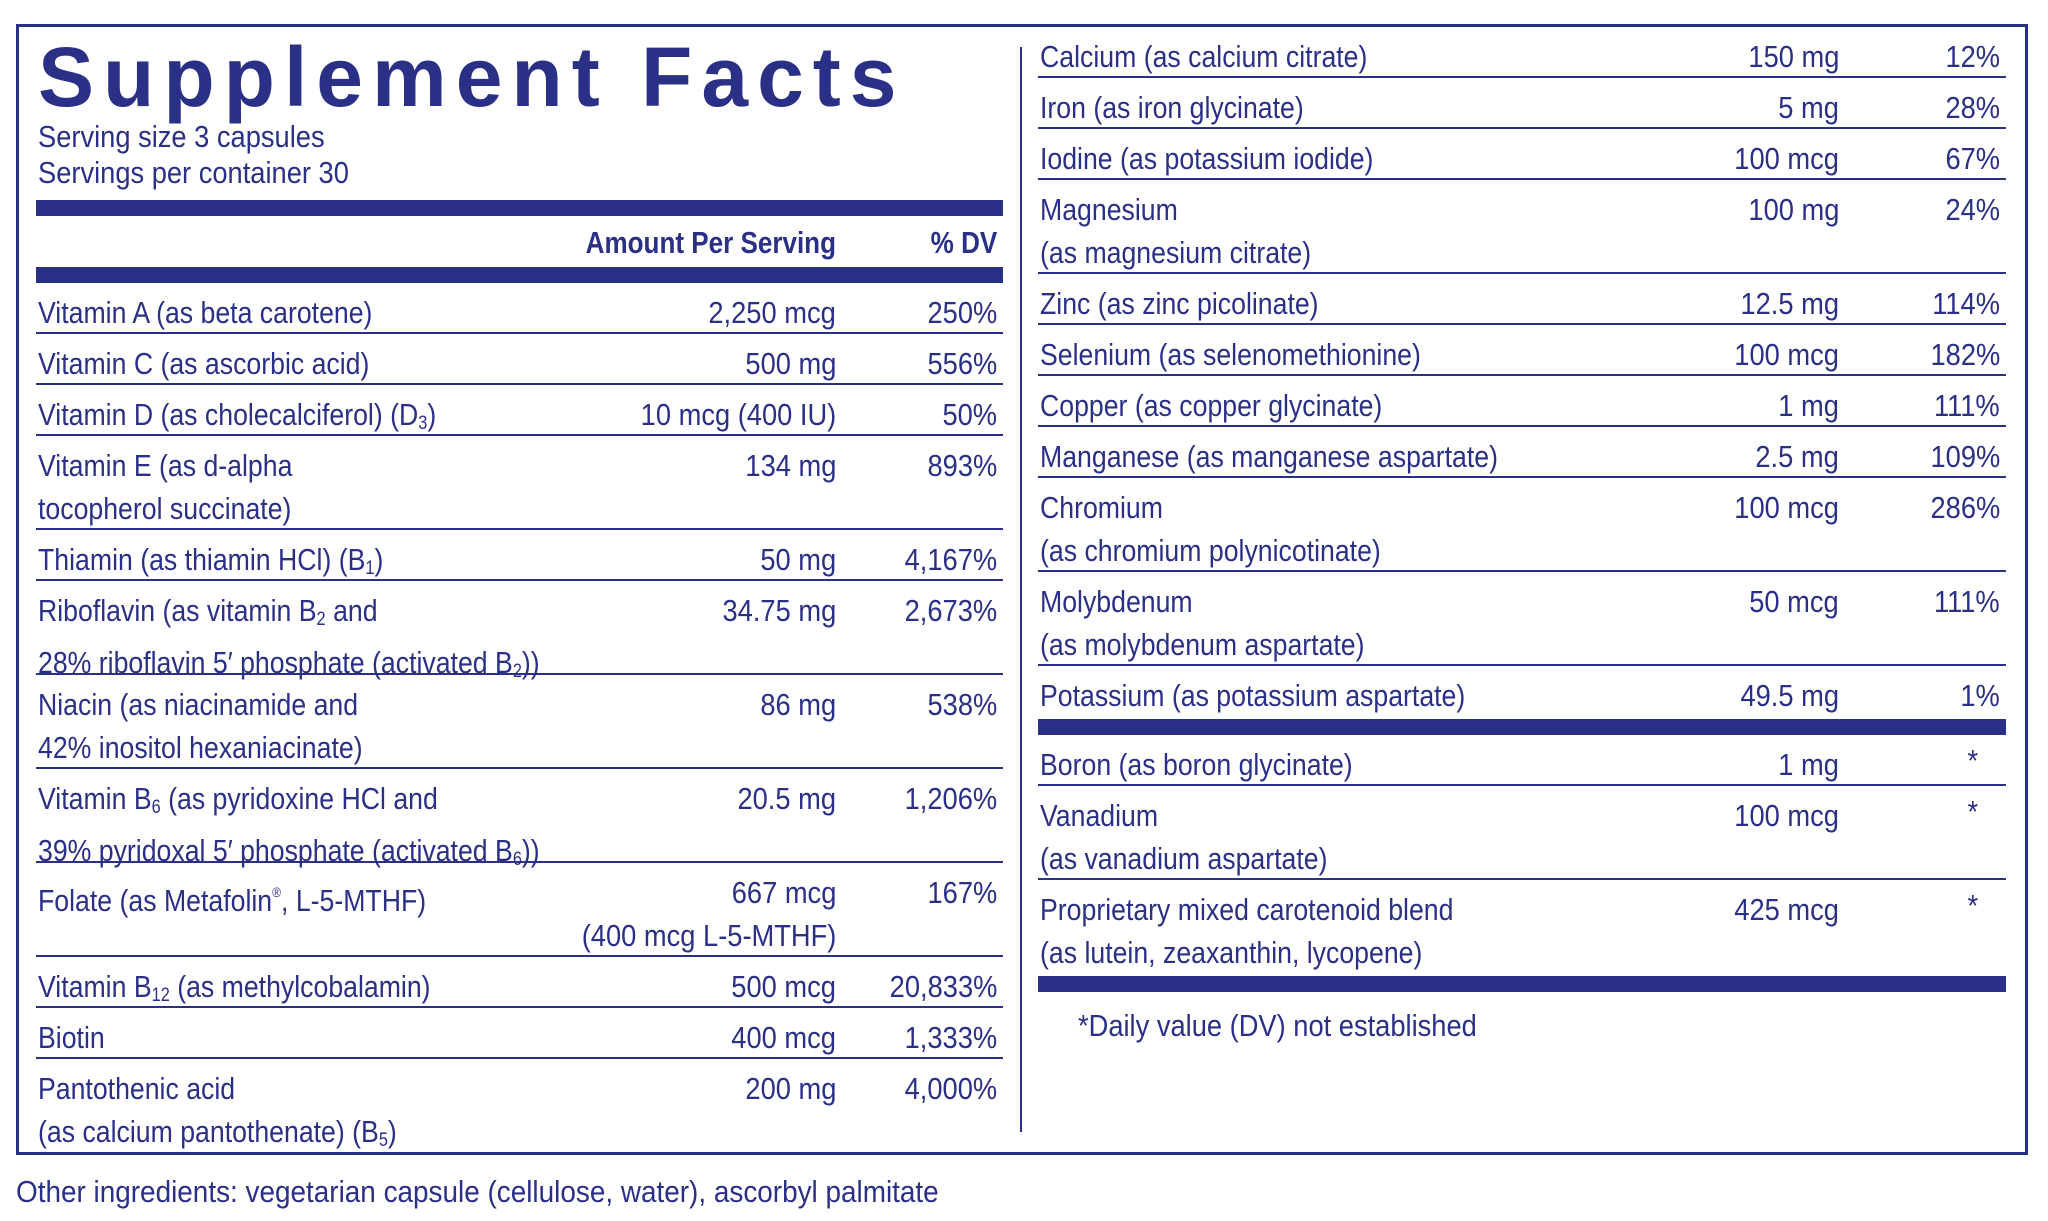 The image size is (2048, 1221). I want to click on table-row: Copper (as copper glycinate) 1 mg 111%, so click(1522, 401).